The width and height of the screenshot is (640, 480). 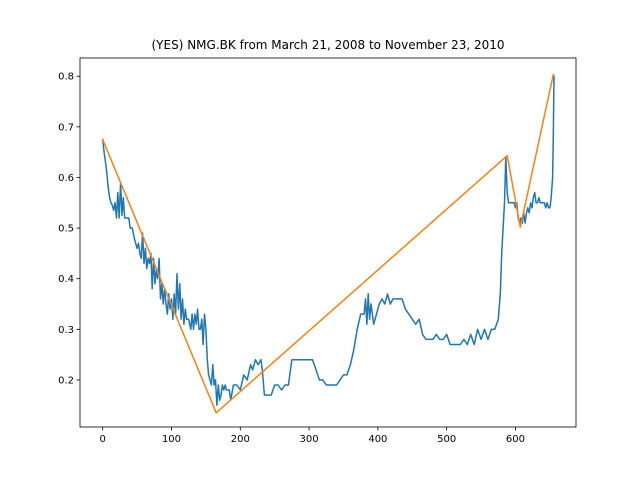 What do you see at coordinates (171, 439) in the screenshot?
I see `x-tick-label: 100` at bounding box center [171, 439].